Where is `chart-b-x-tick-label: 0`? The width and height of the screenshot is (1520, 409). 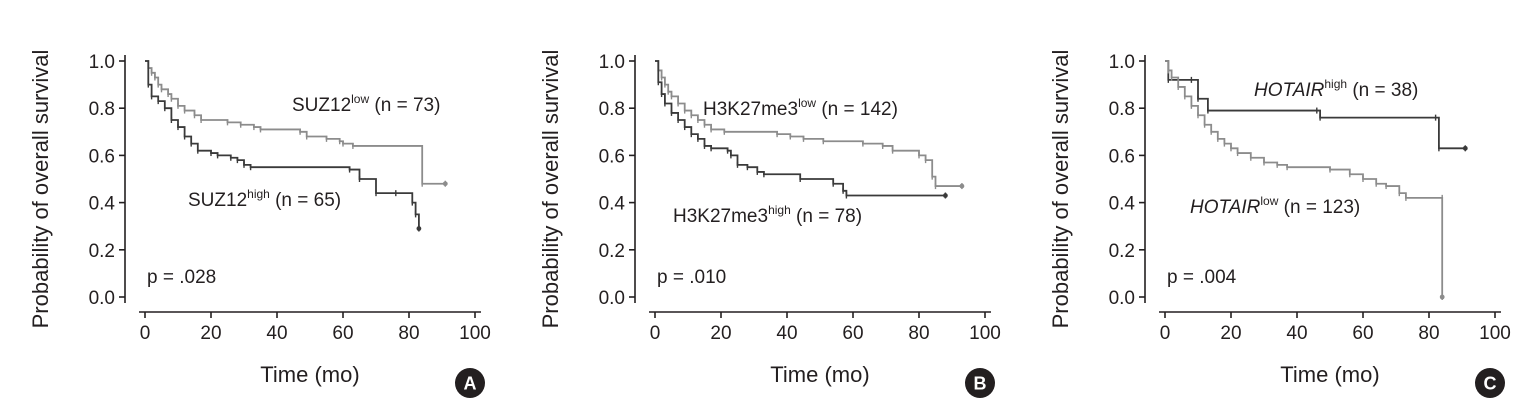 chart-b-x-tick-label: 0 is located at coordinates (655, 333).